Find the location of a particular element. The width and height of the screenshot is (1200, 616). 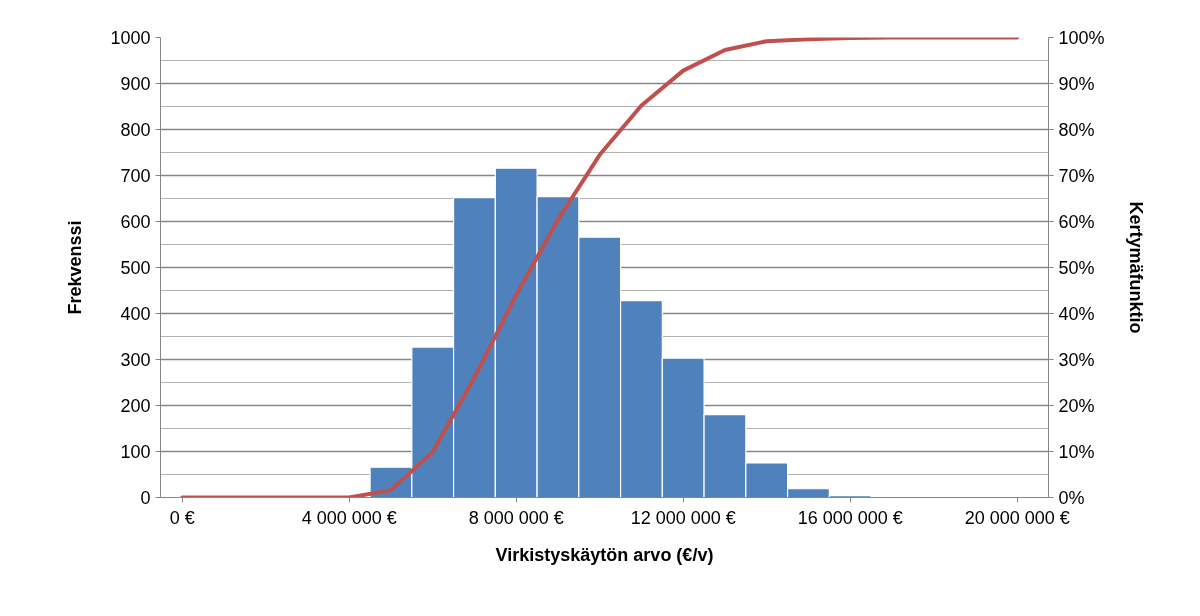

y2-tick-label: 80% is located at coordinates (1076, 129).